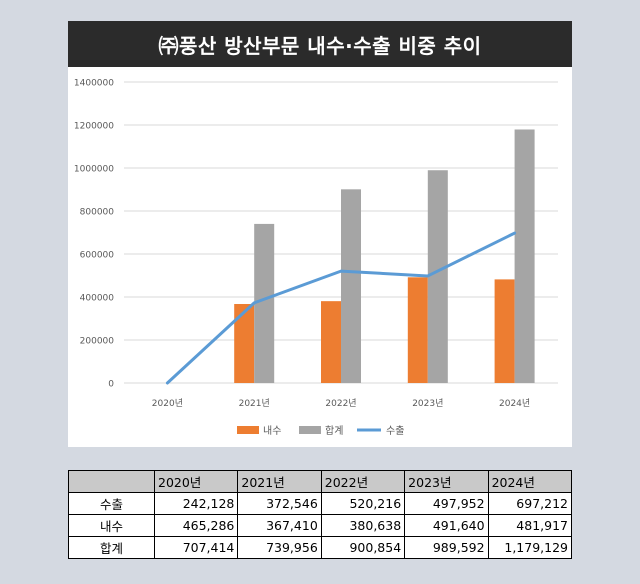 This screenshot has width=640, height=584. Describe the element at coordinates (279, 503) in the screenshot. I see `table-cell: 372,546` at that location.